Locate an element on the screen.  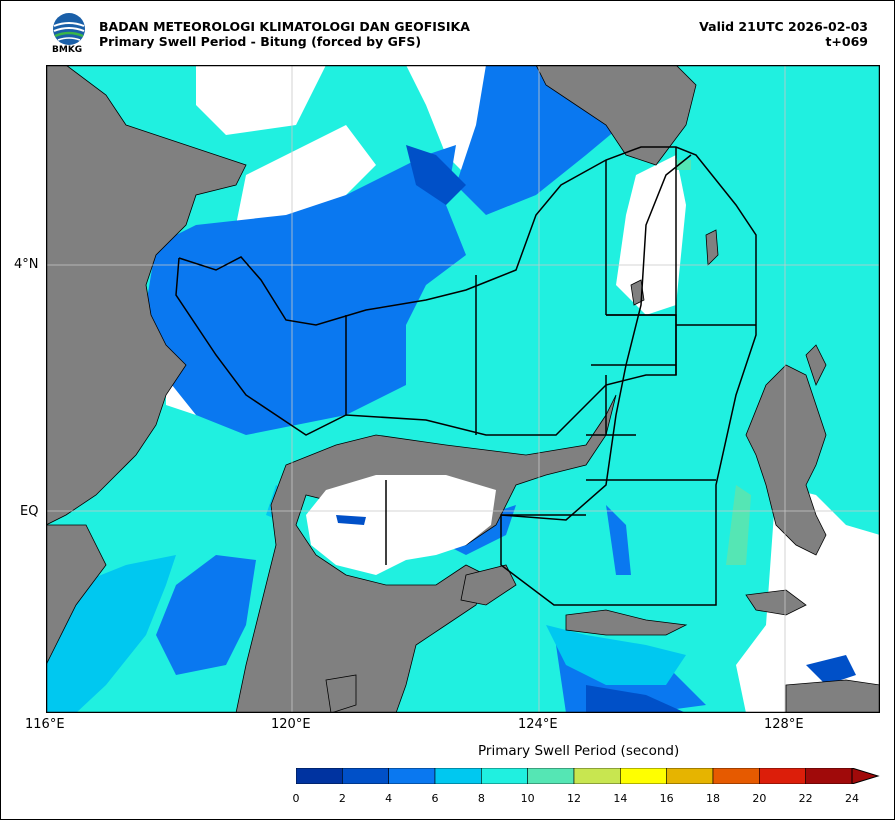
swell-10-12s is located at coordinates (713, 362).